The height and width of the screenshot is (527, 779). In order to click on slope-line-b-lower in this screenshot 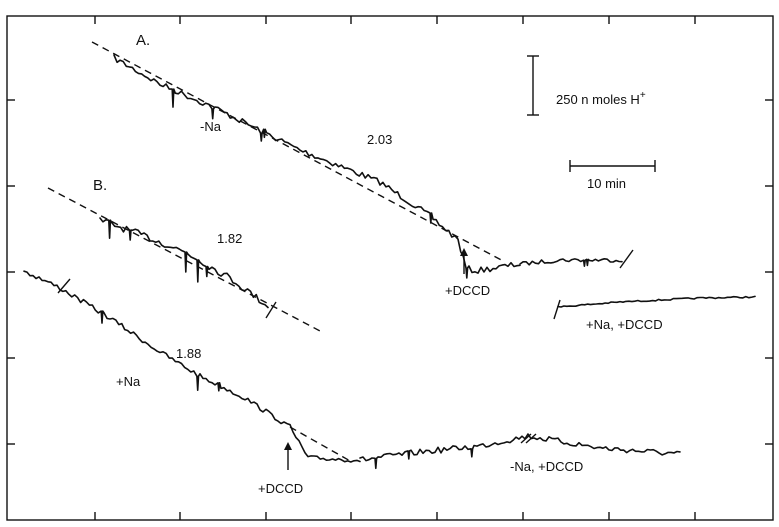, I will do `click(321, 444)`.